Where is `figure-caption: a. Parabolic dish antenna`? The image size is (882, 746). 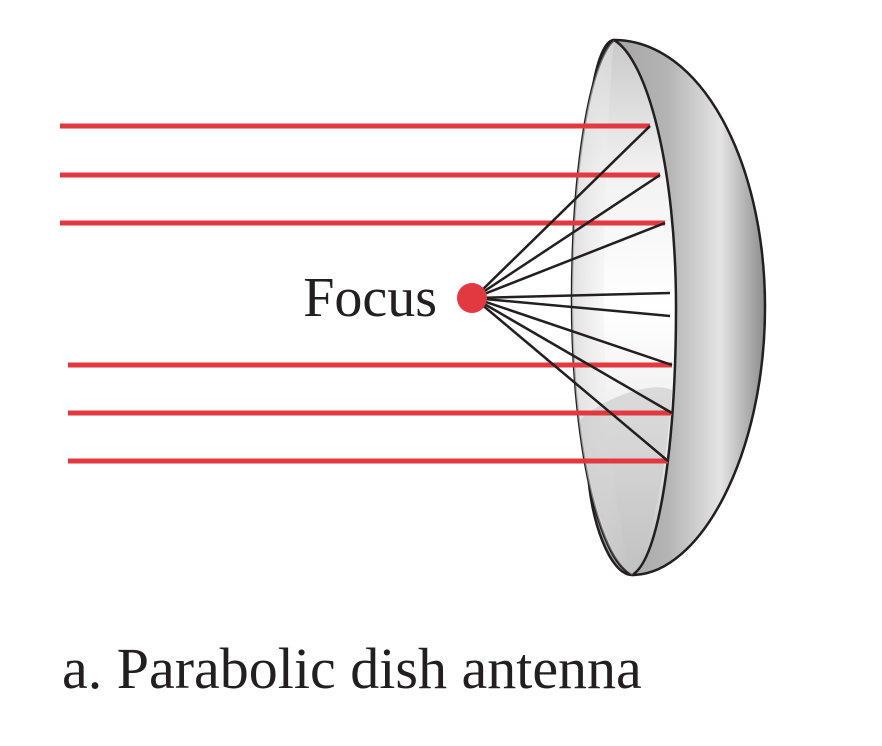 figure-caption: a. Parabolic dish antenna is located at coordinates (352, 668).